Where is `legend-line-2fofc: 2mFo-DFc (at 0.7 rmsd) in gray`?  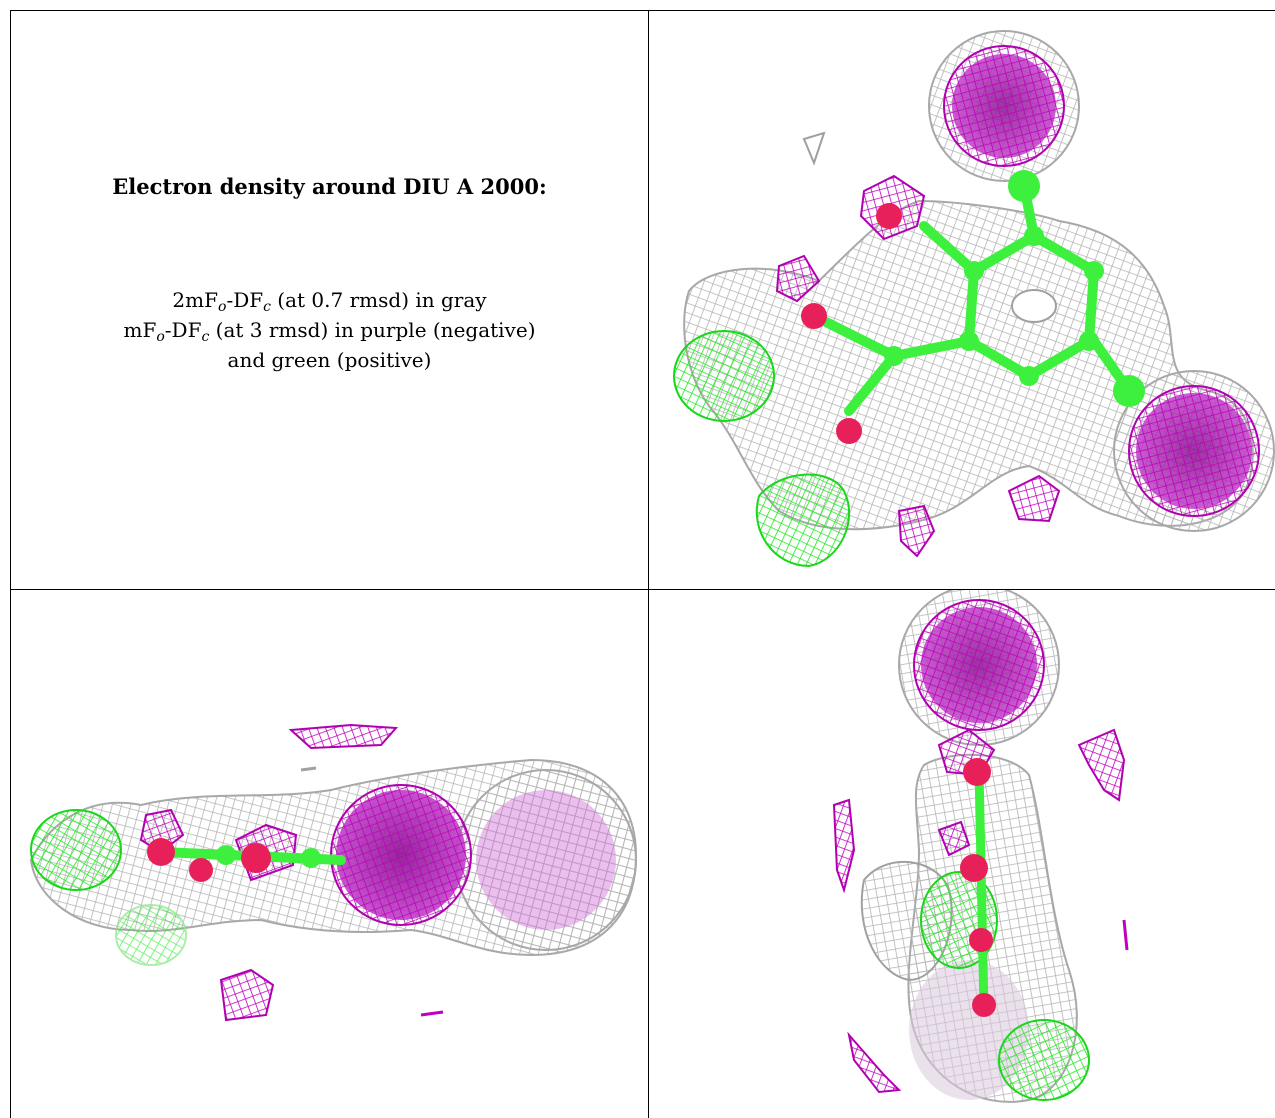 legend-line-2fofc: 2mFo-DFc (at 0.7 rmsd) in gray is located at coordinates (329, 301).